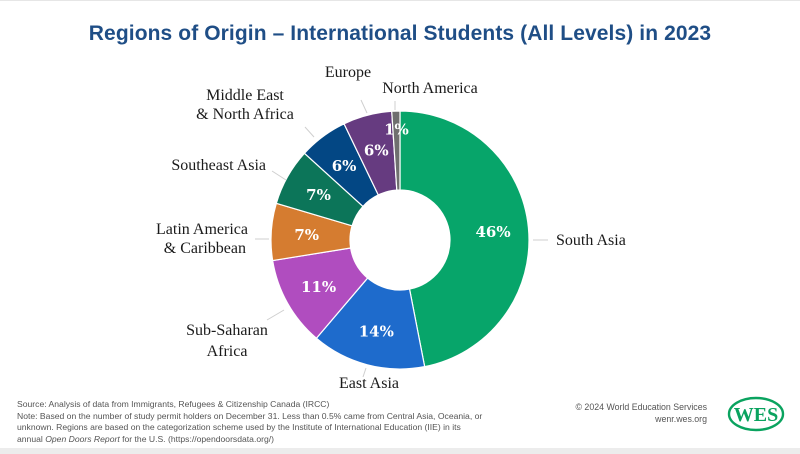 The width and height of the screenshot is (800, 454). I want to click on segment-east-asia, so click(370, 323).